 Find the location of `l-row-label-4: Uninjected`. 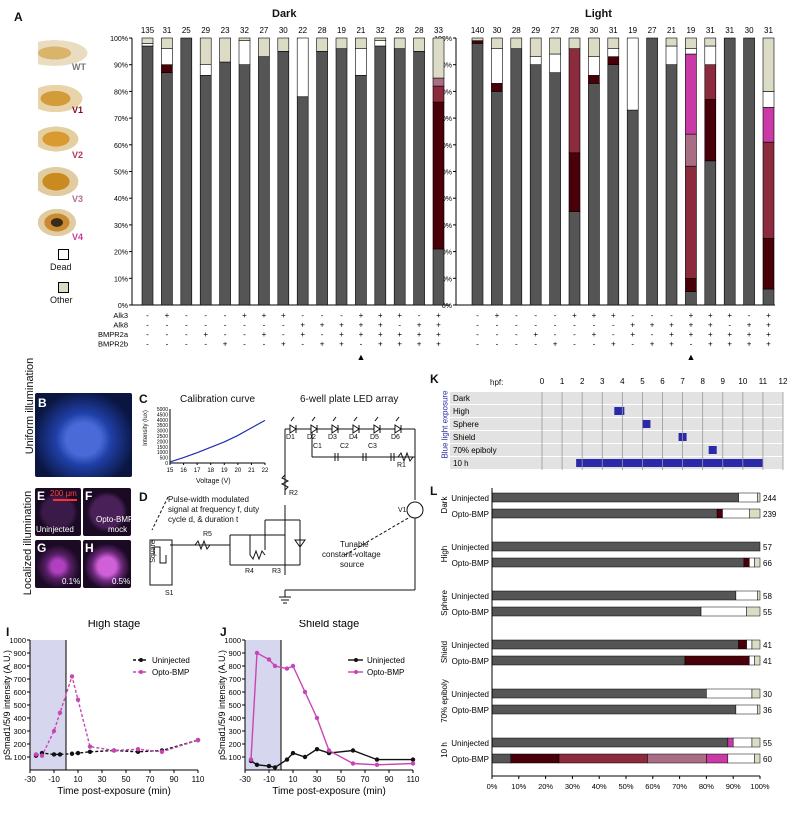

l-row-label-4: Uninjected is located at coordinates (470, 596).